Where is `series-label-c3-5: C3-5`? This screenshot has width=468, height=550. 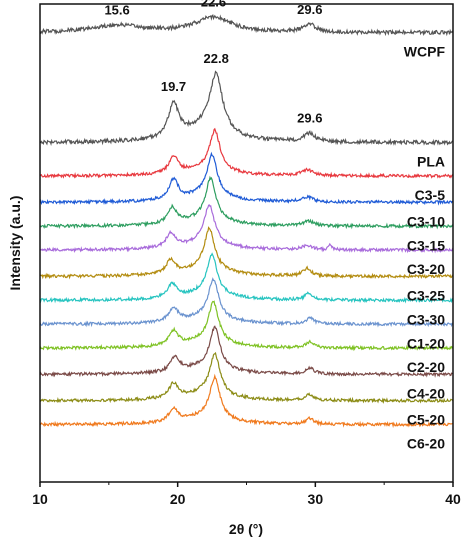 series-label-c3-5: C3-5 is located at coordinates (430, 195).